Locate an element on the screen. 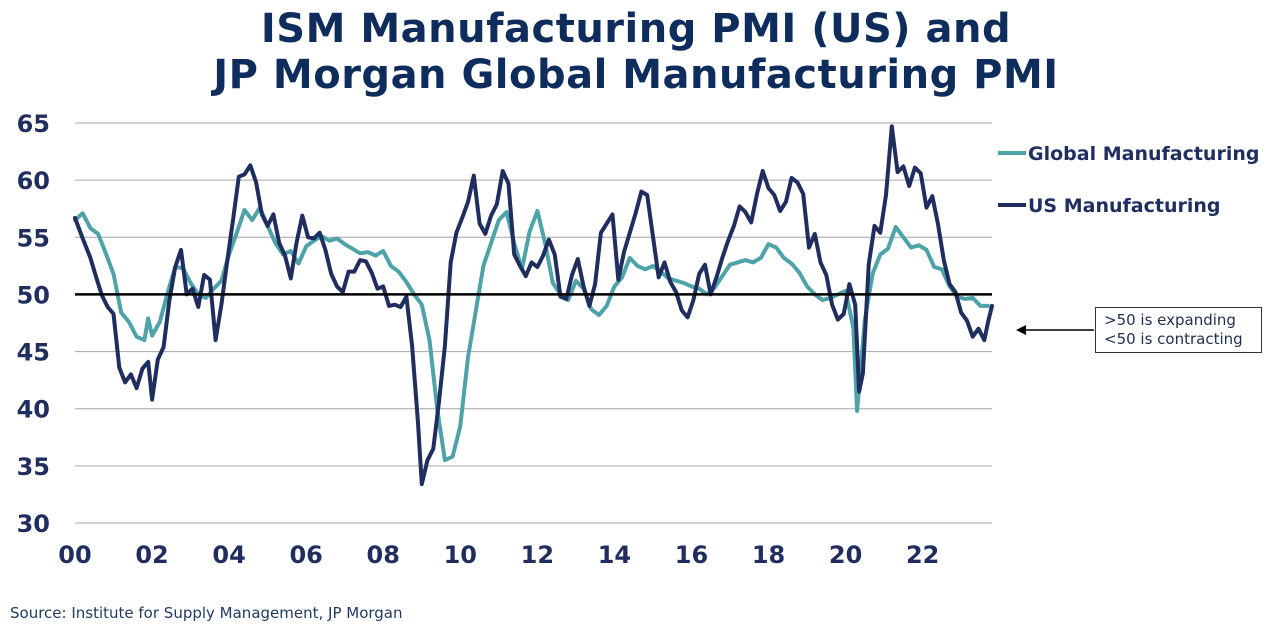 The image size is (1272, 630). y-tick-label-40: 40 is located at coordinates (33, 410).